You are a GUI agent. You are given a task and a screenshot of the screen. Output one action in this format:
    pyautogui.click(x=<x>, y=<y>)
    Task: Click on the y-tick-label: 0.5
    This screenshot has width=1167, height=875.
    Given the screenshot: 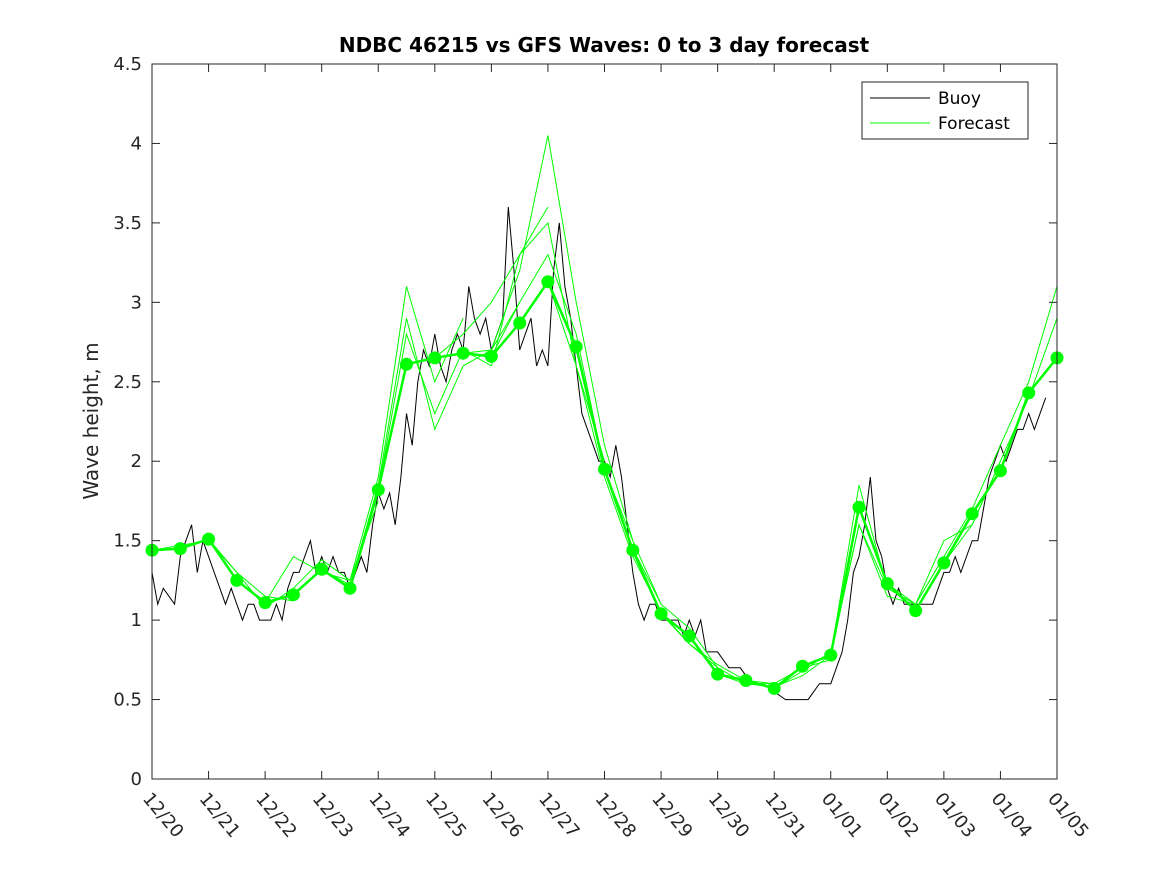 What is the action you would take?
    pyautogui.click(x=127, y=700)
    